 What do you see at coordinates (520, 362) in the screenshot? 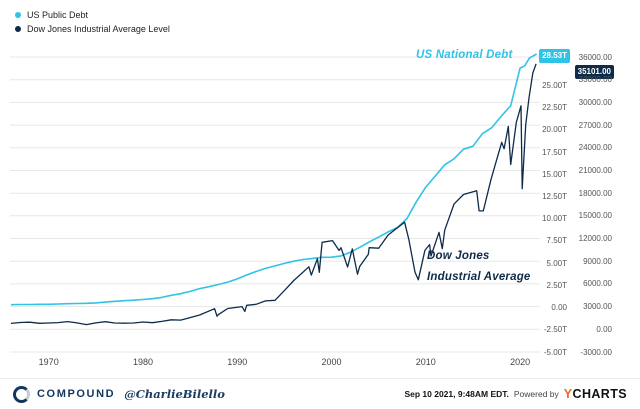
I see `x-axis-tick: 2020` at bounding box center [520, 362].